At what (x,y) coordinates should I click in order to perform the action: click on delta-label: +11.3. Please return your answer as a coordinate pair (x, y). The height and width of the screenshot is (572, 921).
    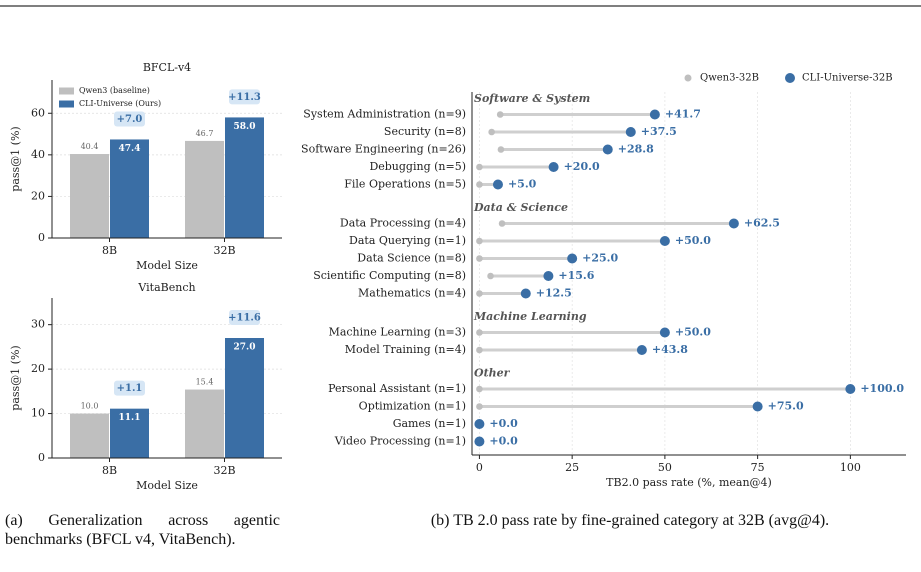
    Looking at the image, I should click on (244, 97).